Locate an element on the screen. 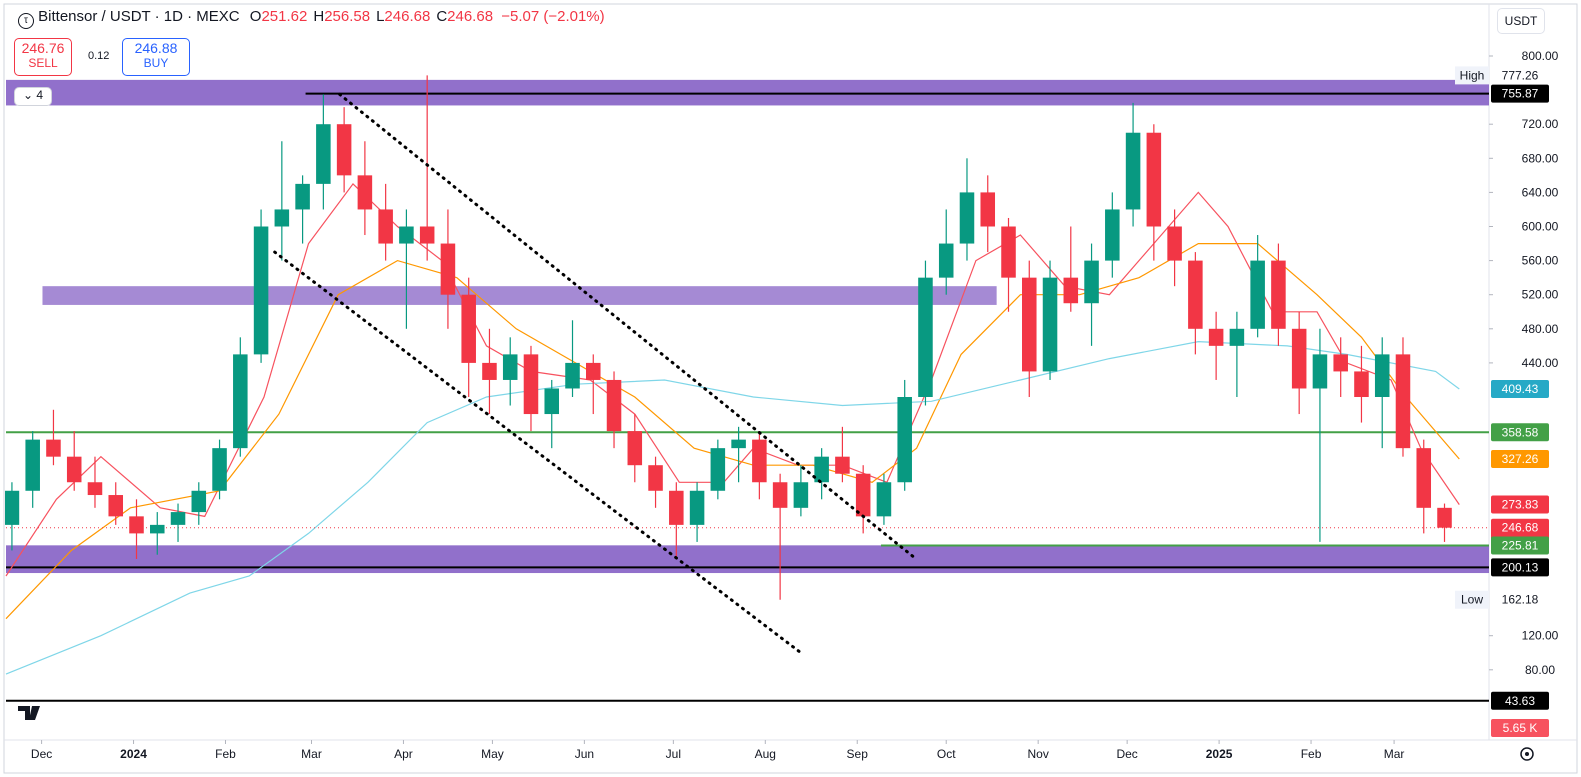 This screenshot has width=1581, height=777. x-tick-label: 2024 is located at coordinates (133, 754).